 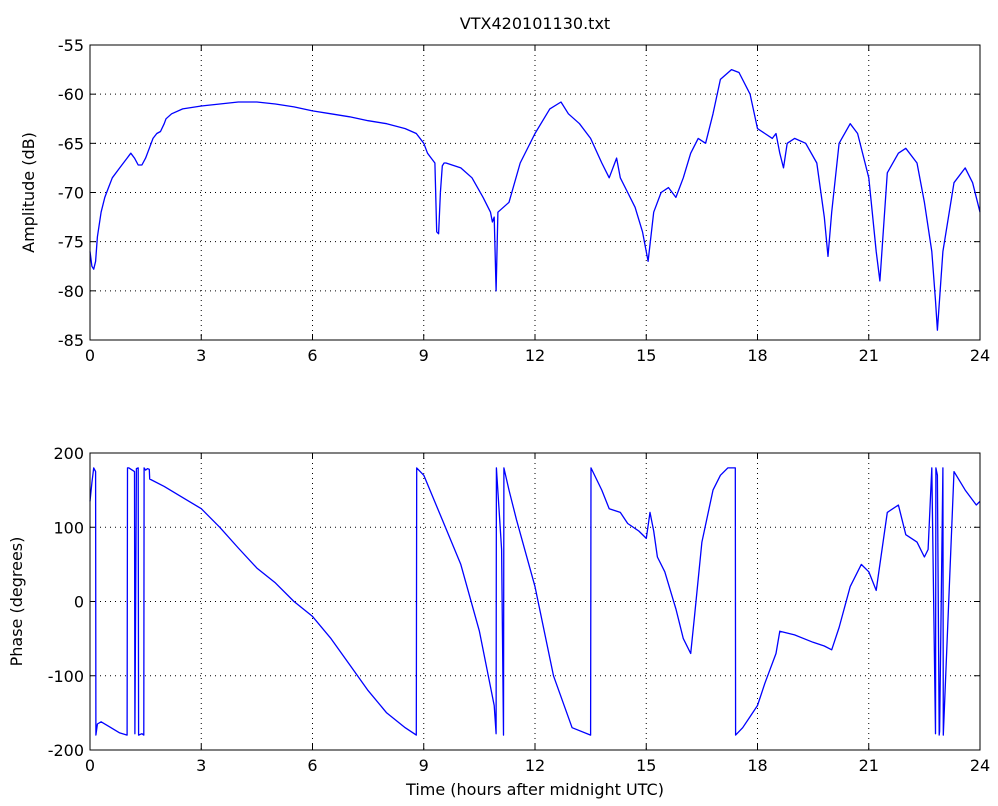 I want to click on y-tick-label: 100, so click(x=68, y=527).